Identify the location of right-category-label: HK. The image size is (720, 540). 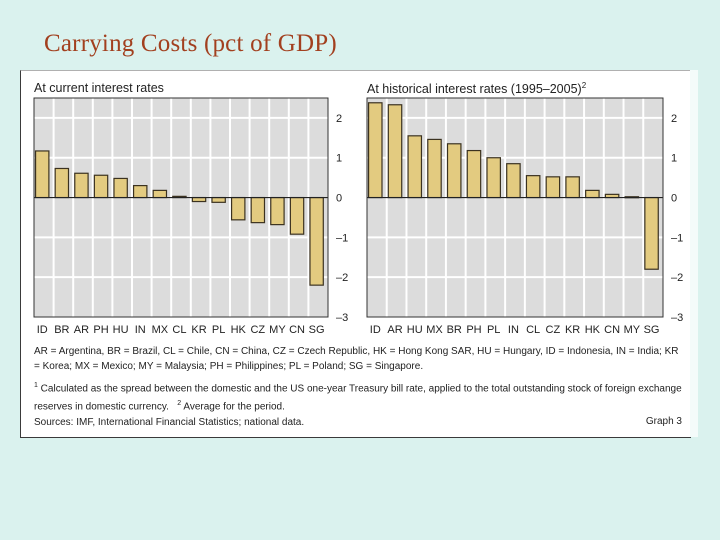
(593, 330).